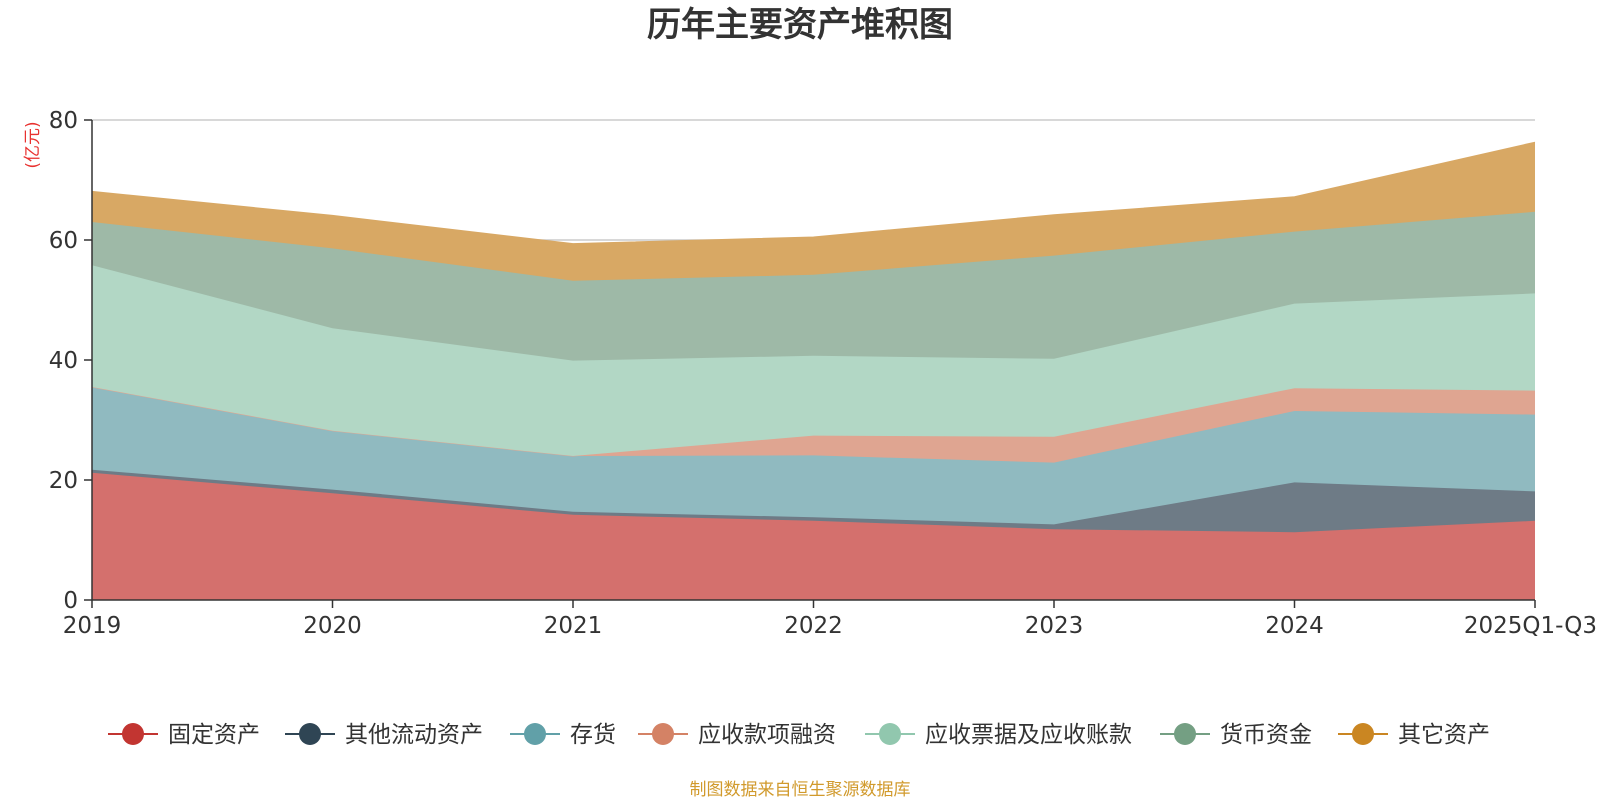  Describe the element at coordinates (573, 626) in the screenshot. I see `x-tick-label: 2021` at that location.